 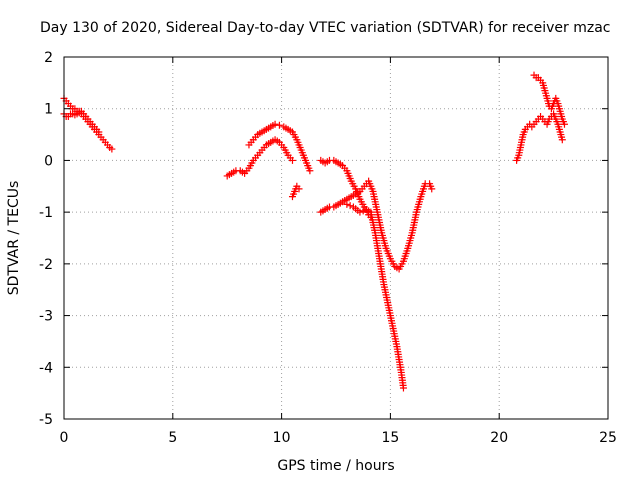 I want to click on y-tick-label: 1, so click(x=48, y=110).